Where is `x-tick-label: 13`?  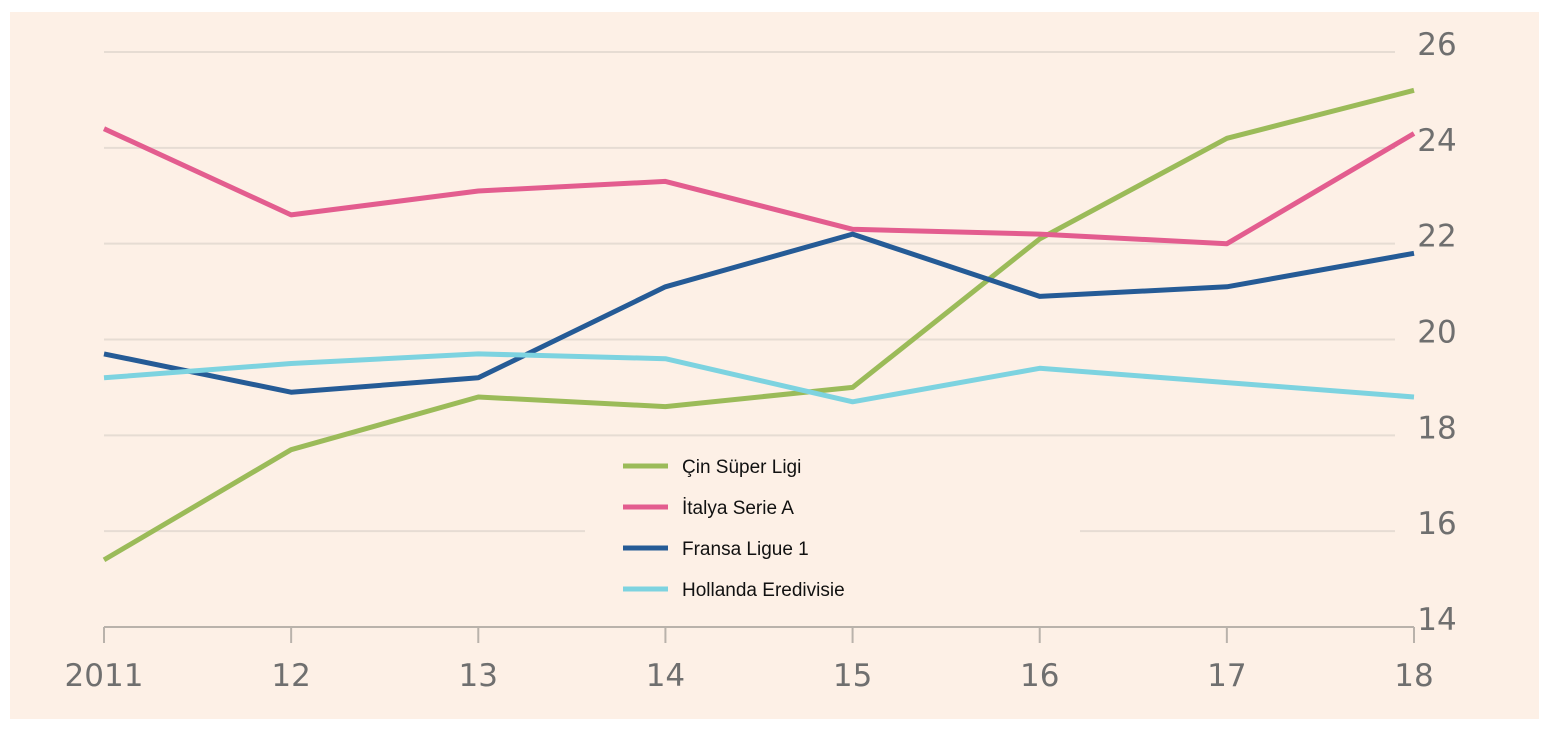
x-tick-label: 13 is located at coordinates (478, 676).